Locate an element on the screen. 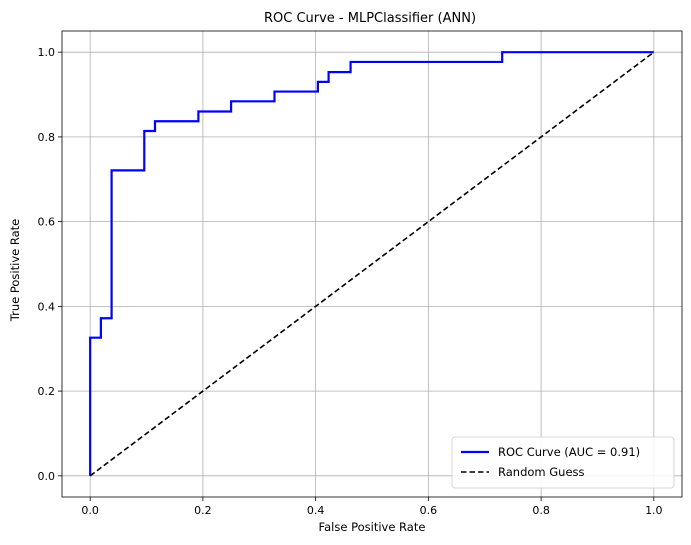 This screenshot has height=545, width=691. x-tick-label: 0.2 is located at coordinates (203, 510).